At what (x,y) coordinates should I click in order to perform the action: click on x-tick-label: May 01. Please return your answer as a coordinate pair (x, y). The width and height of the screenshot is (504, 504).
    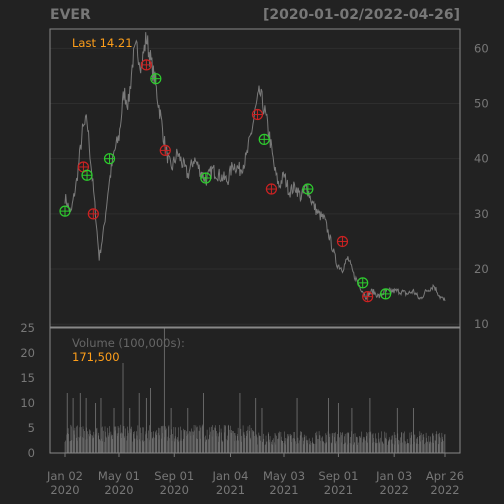
    Looking at the image, I should click on (119, 476).